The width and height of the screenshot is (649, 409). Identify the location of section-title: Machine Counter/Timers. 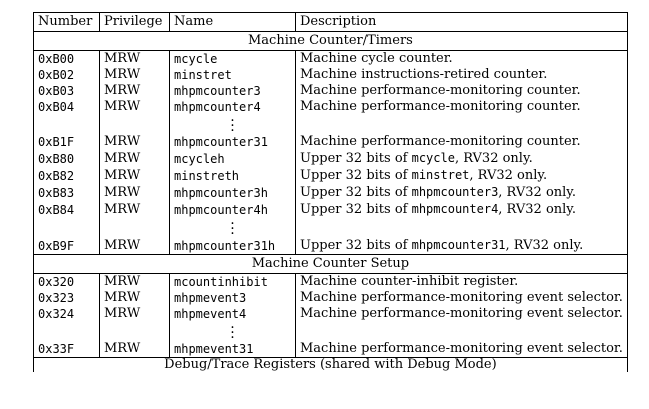
(330, 41).